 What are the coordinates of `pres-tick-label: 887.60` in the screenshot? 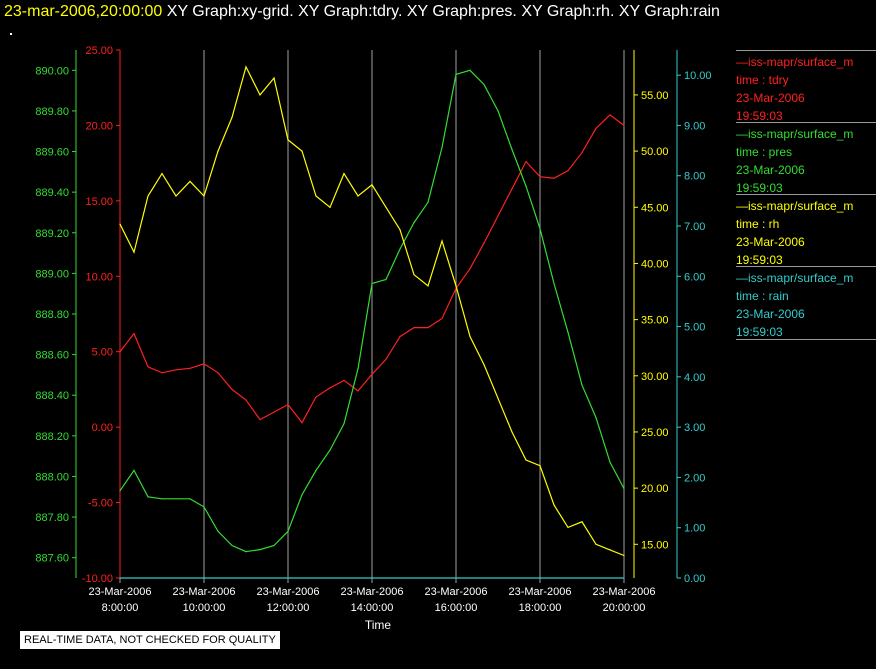 It's located at (52, 559).